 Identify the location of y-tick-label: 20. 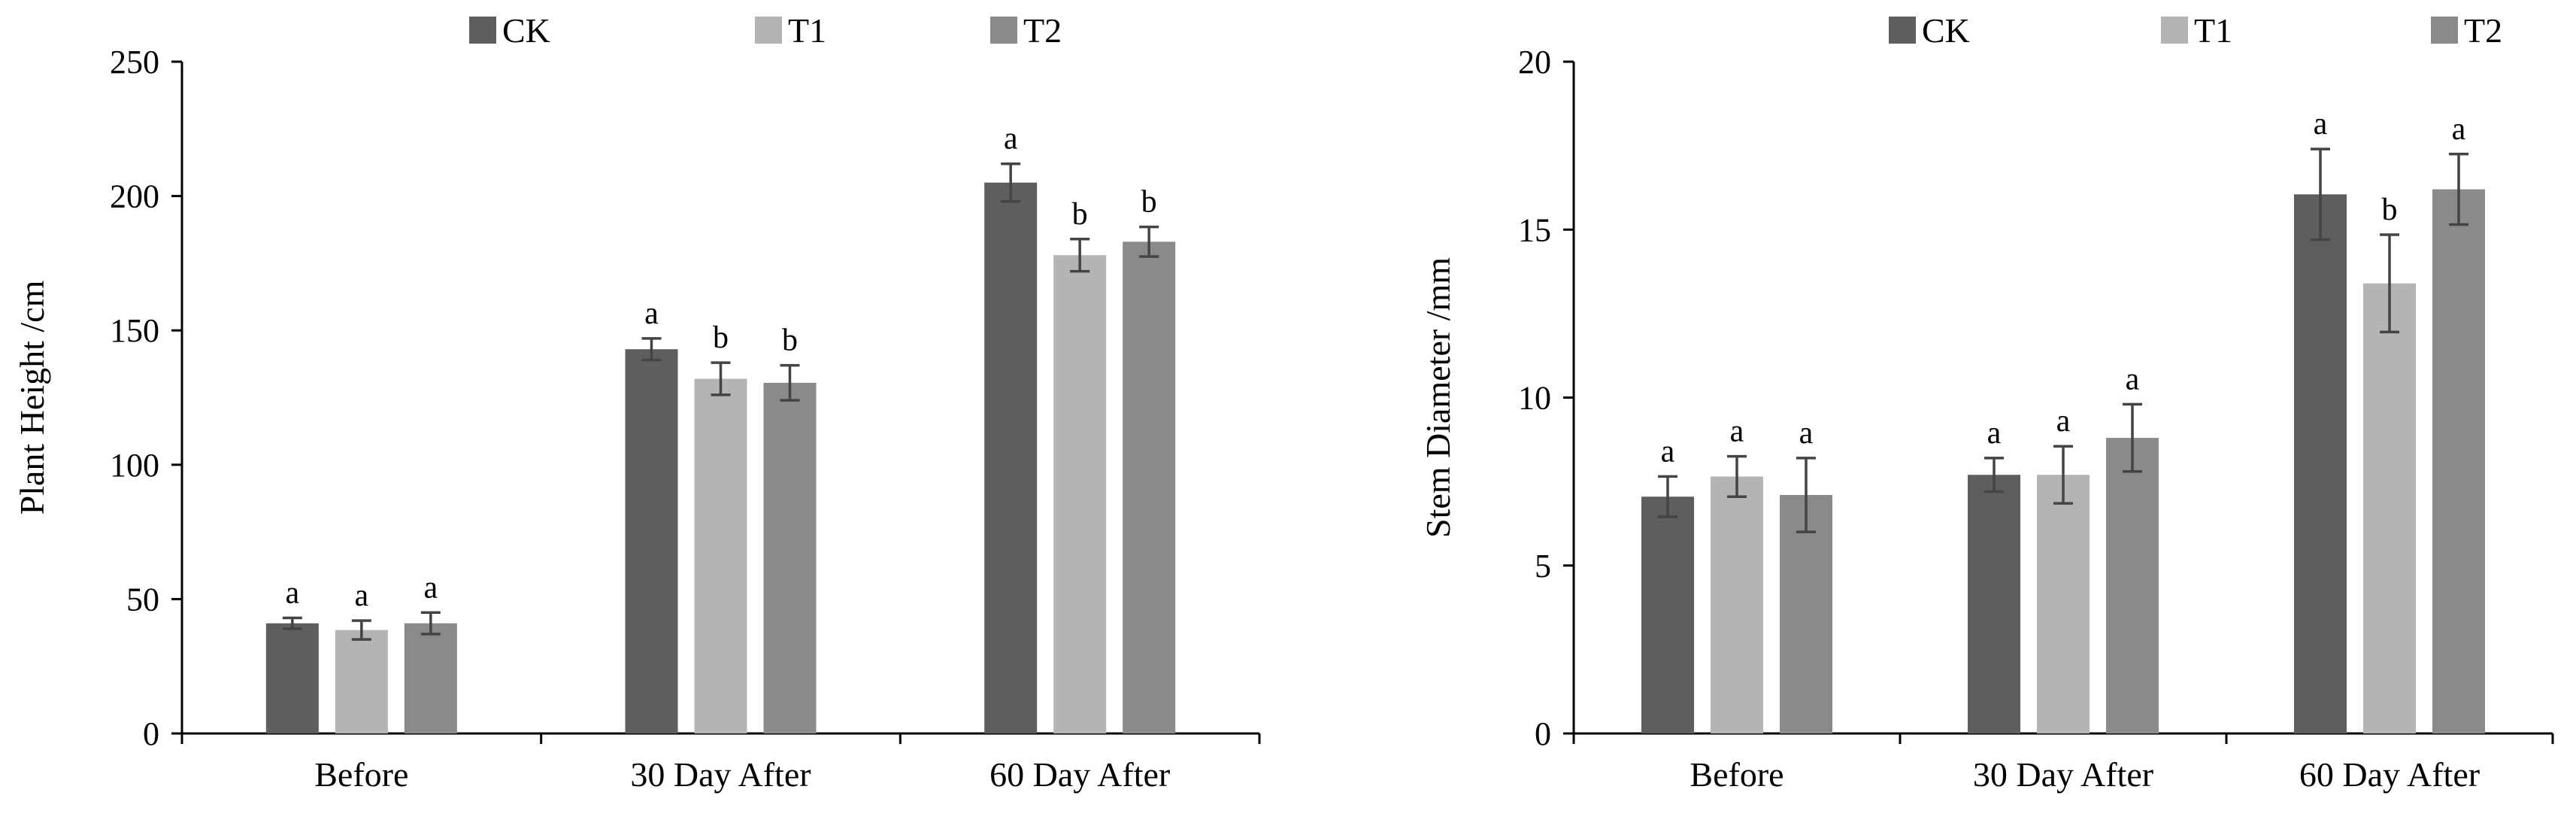
(1534, 62).